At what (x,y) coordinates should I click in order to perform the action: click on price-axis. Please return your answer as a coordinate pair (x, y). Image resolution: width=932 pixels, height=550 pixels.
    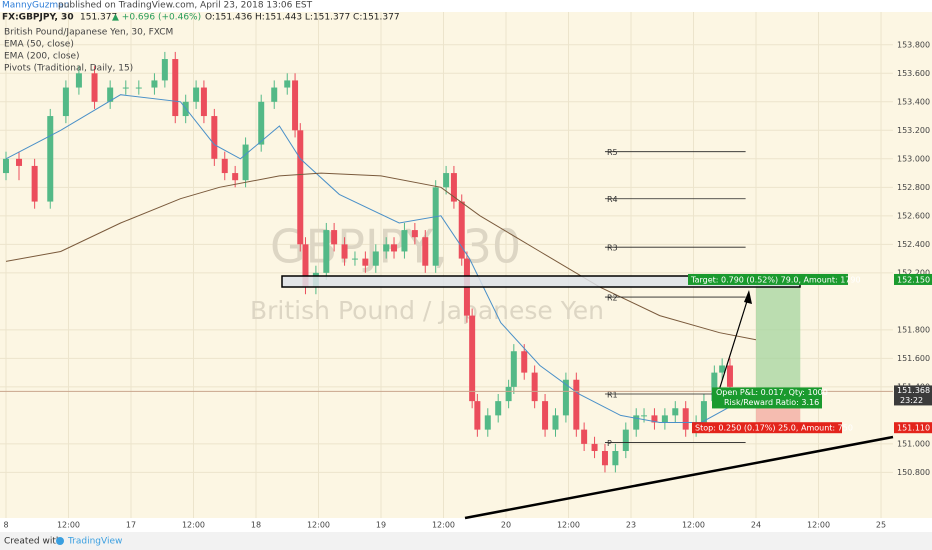
    Looking at the image, I should click on (912, 265).